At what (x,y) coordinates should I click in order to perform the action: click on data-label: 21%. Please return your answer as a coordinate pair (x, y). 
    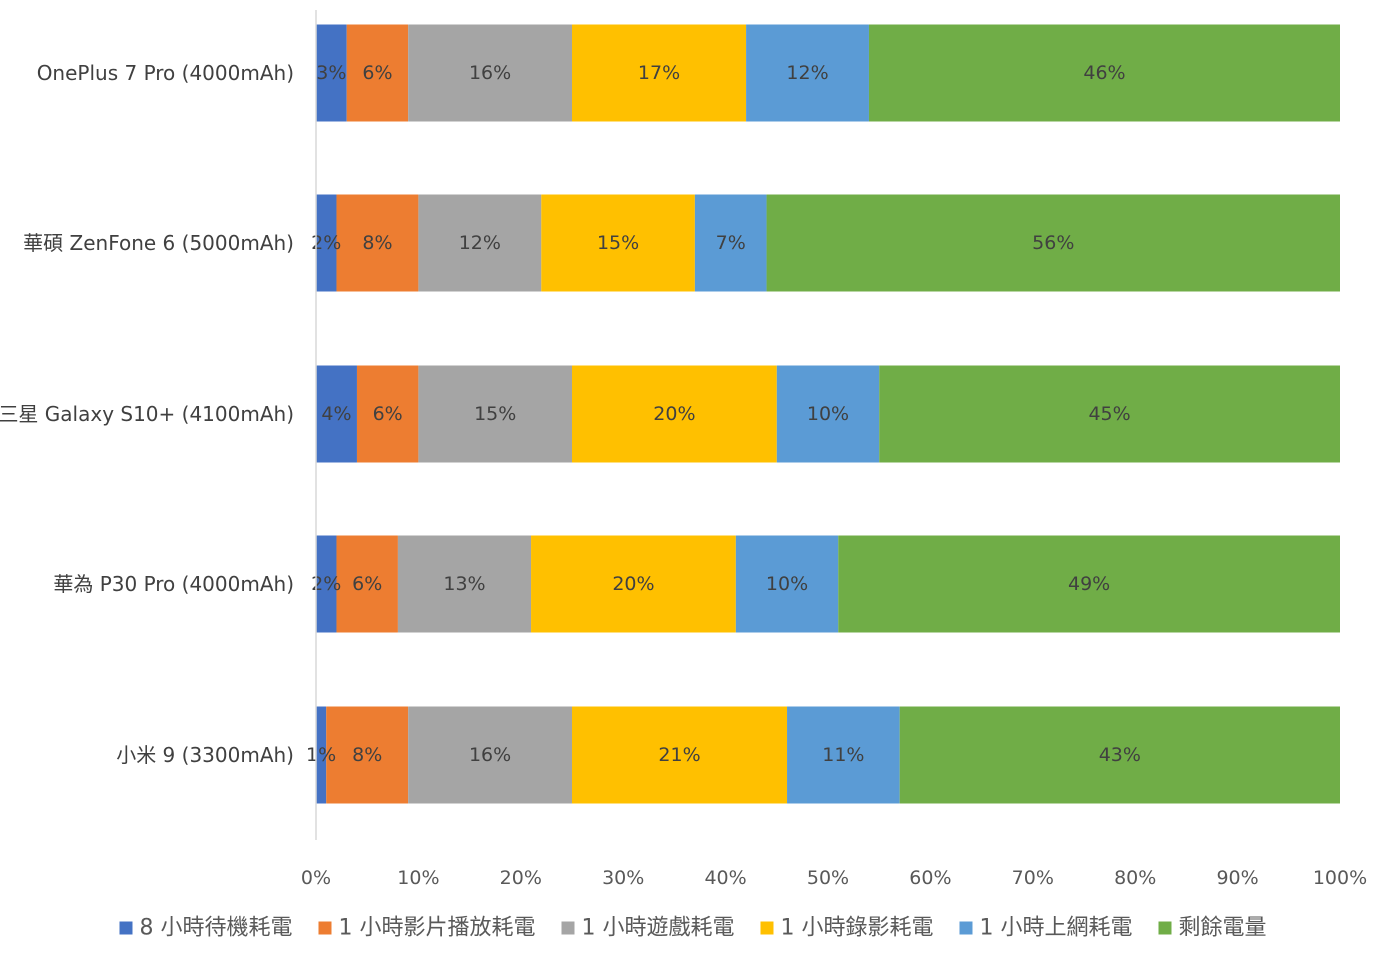
    Looking at the image, I should click on (679, 755).